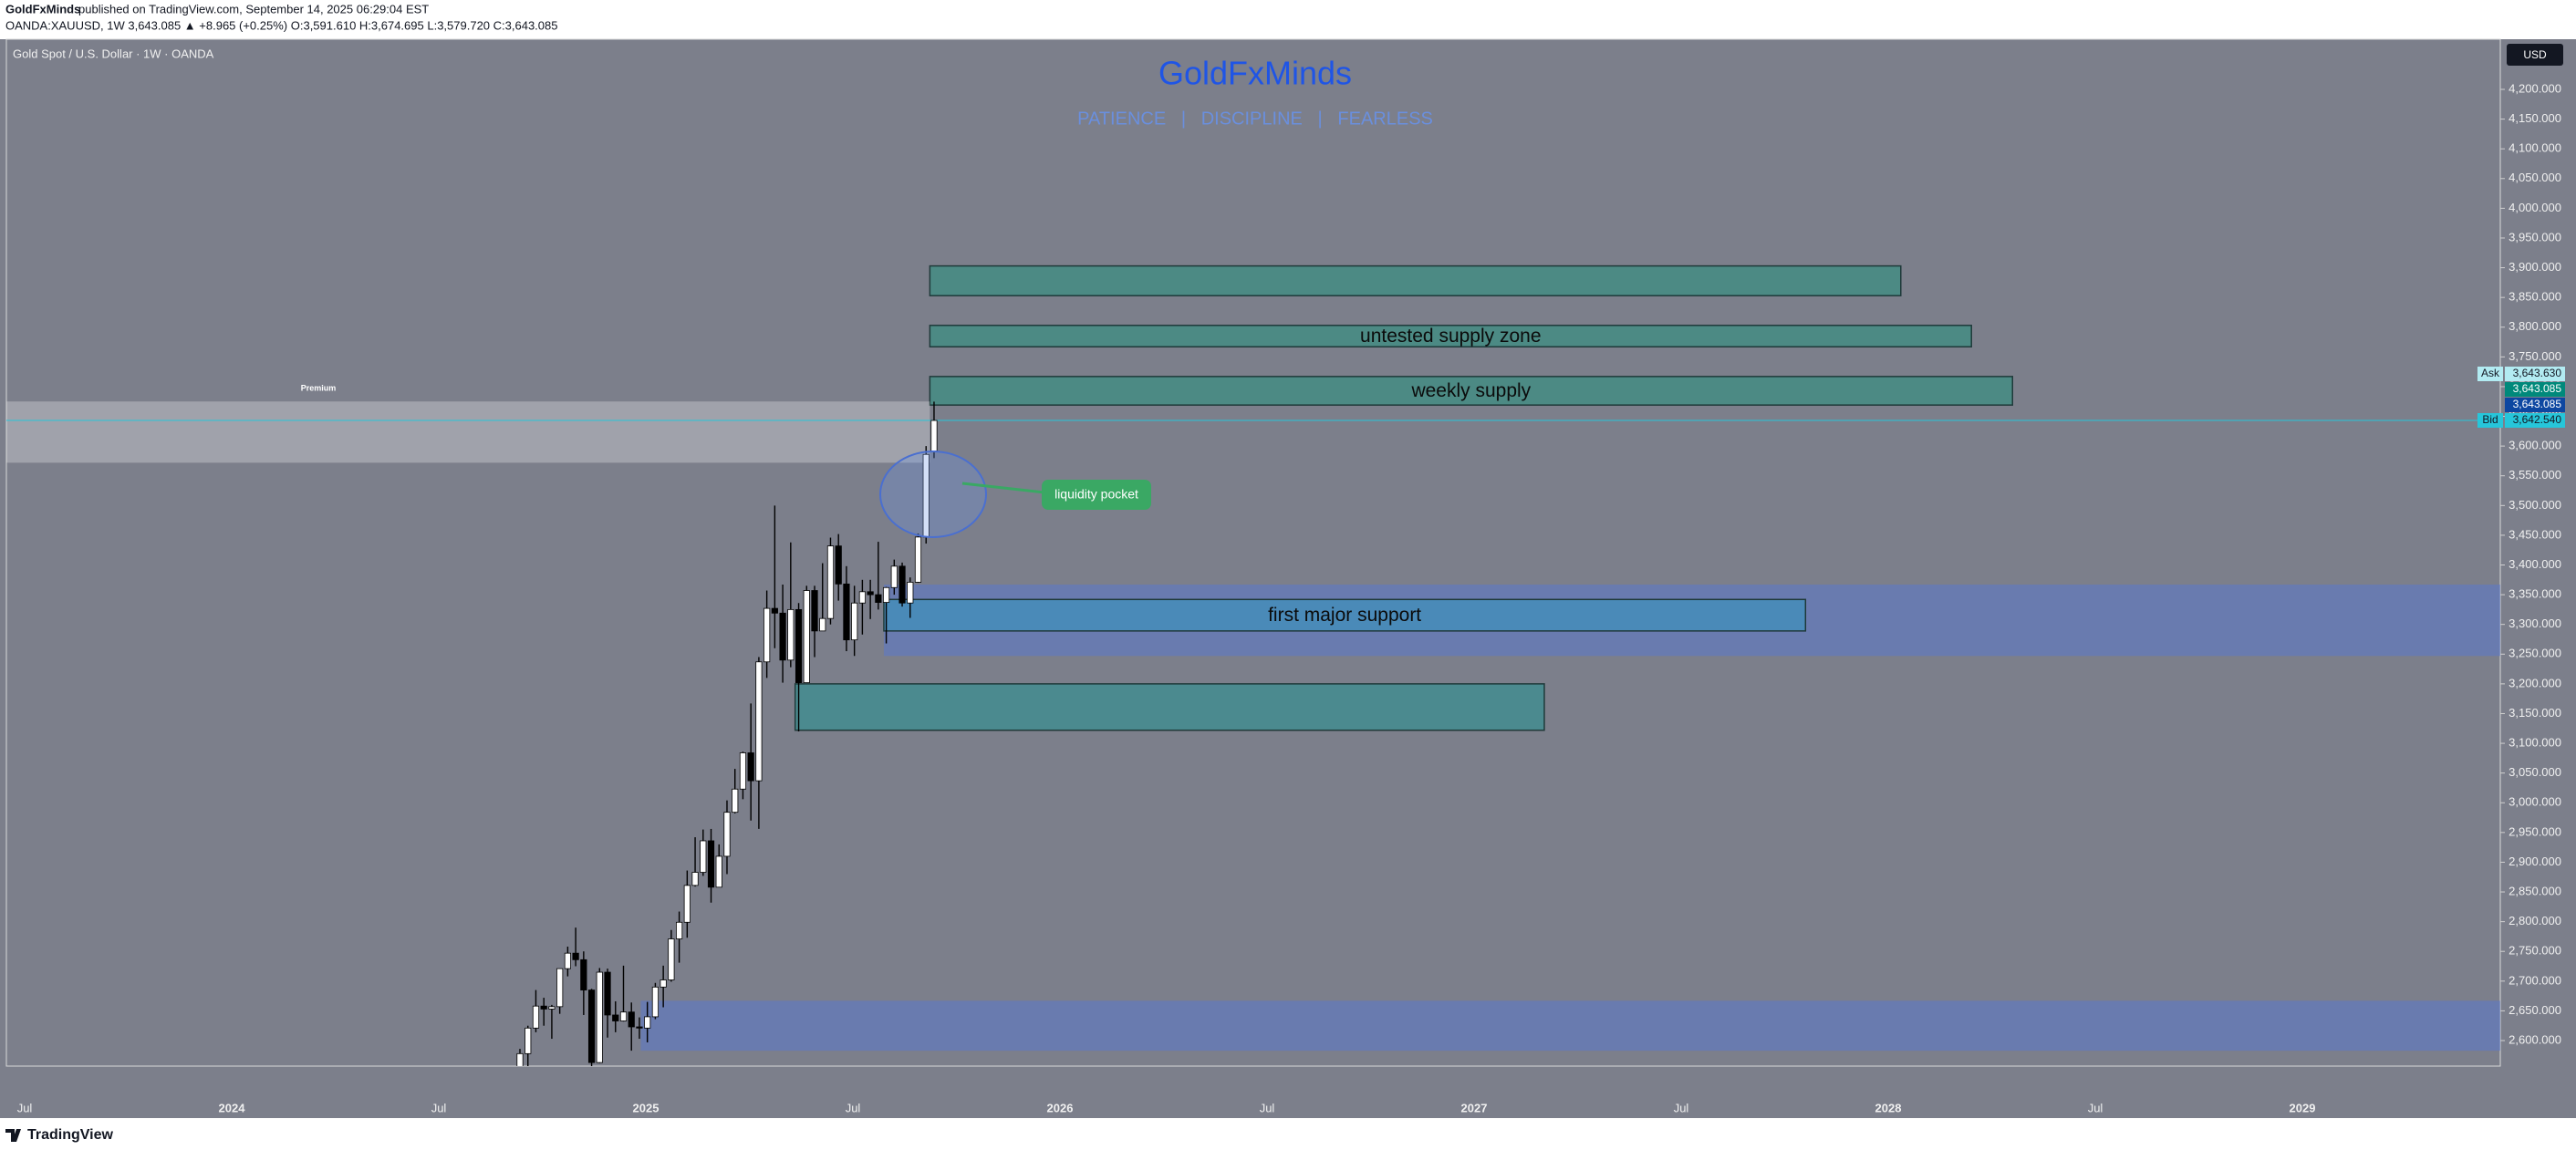  Describe the element at coordinates (2534, 445) in the screenshot. I see `y-tick-label: 3,600.000` at that location.